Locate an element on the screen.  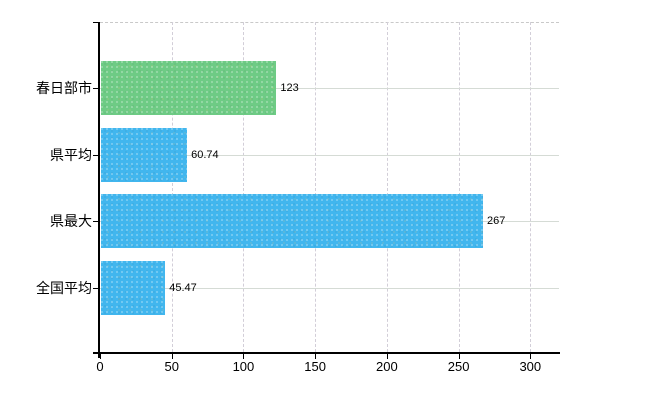
bar-value-label: 45.47 is located at coordinates (183, 287).